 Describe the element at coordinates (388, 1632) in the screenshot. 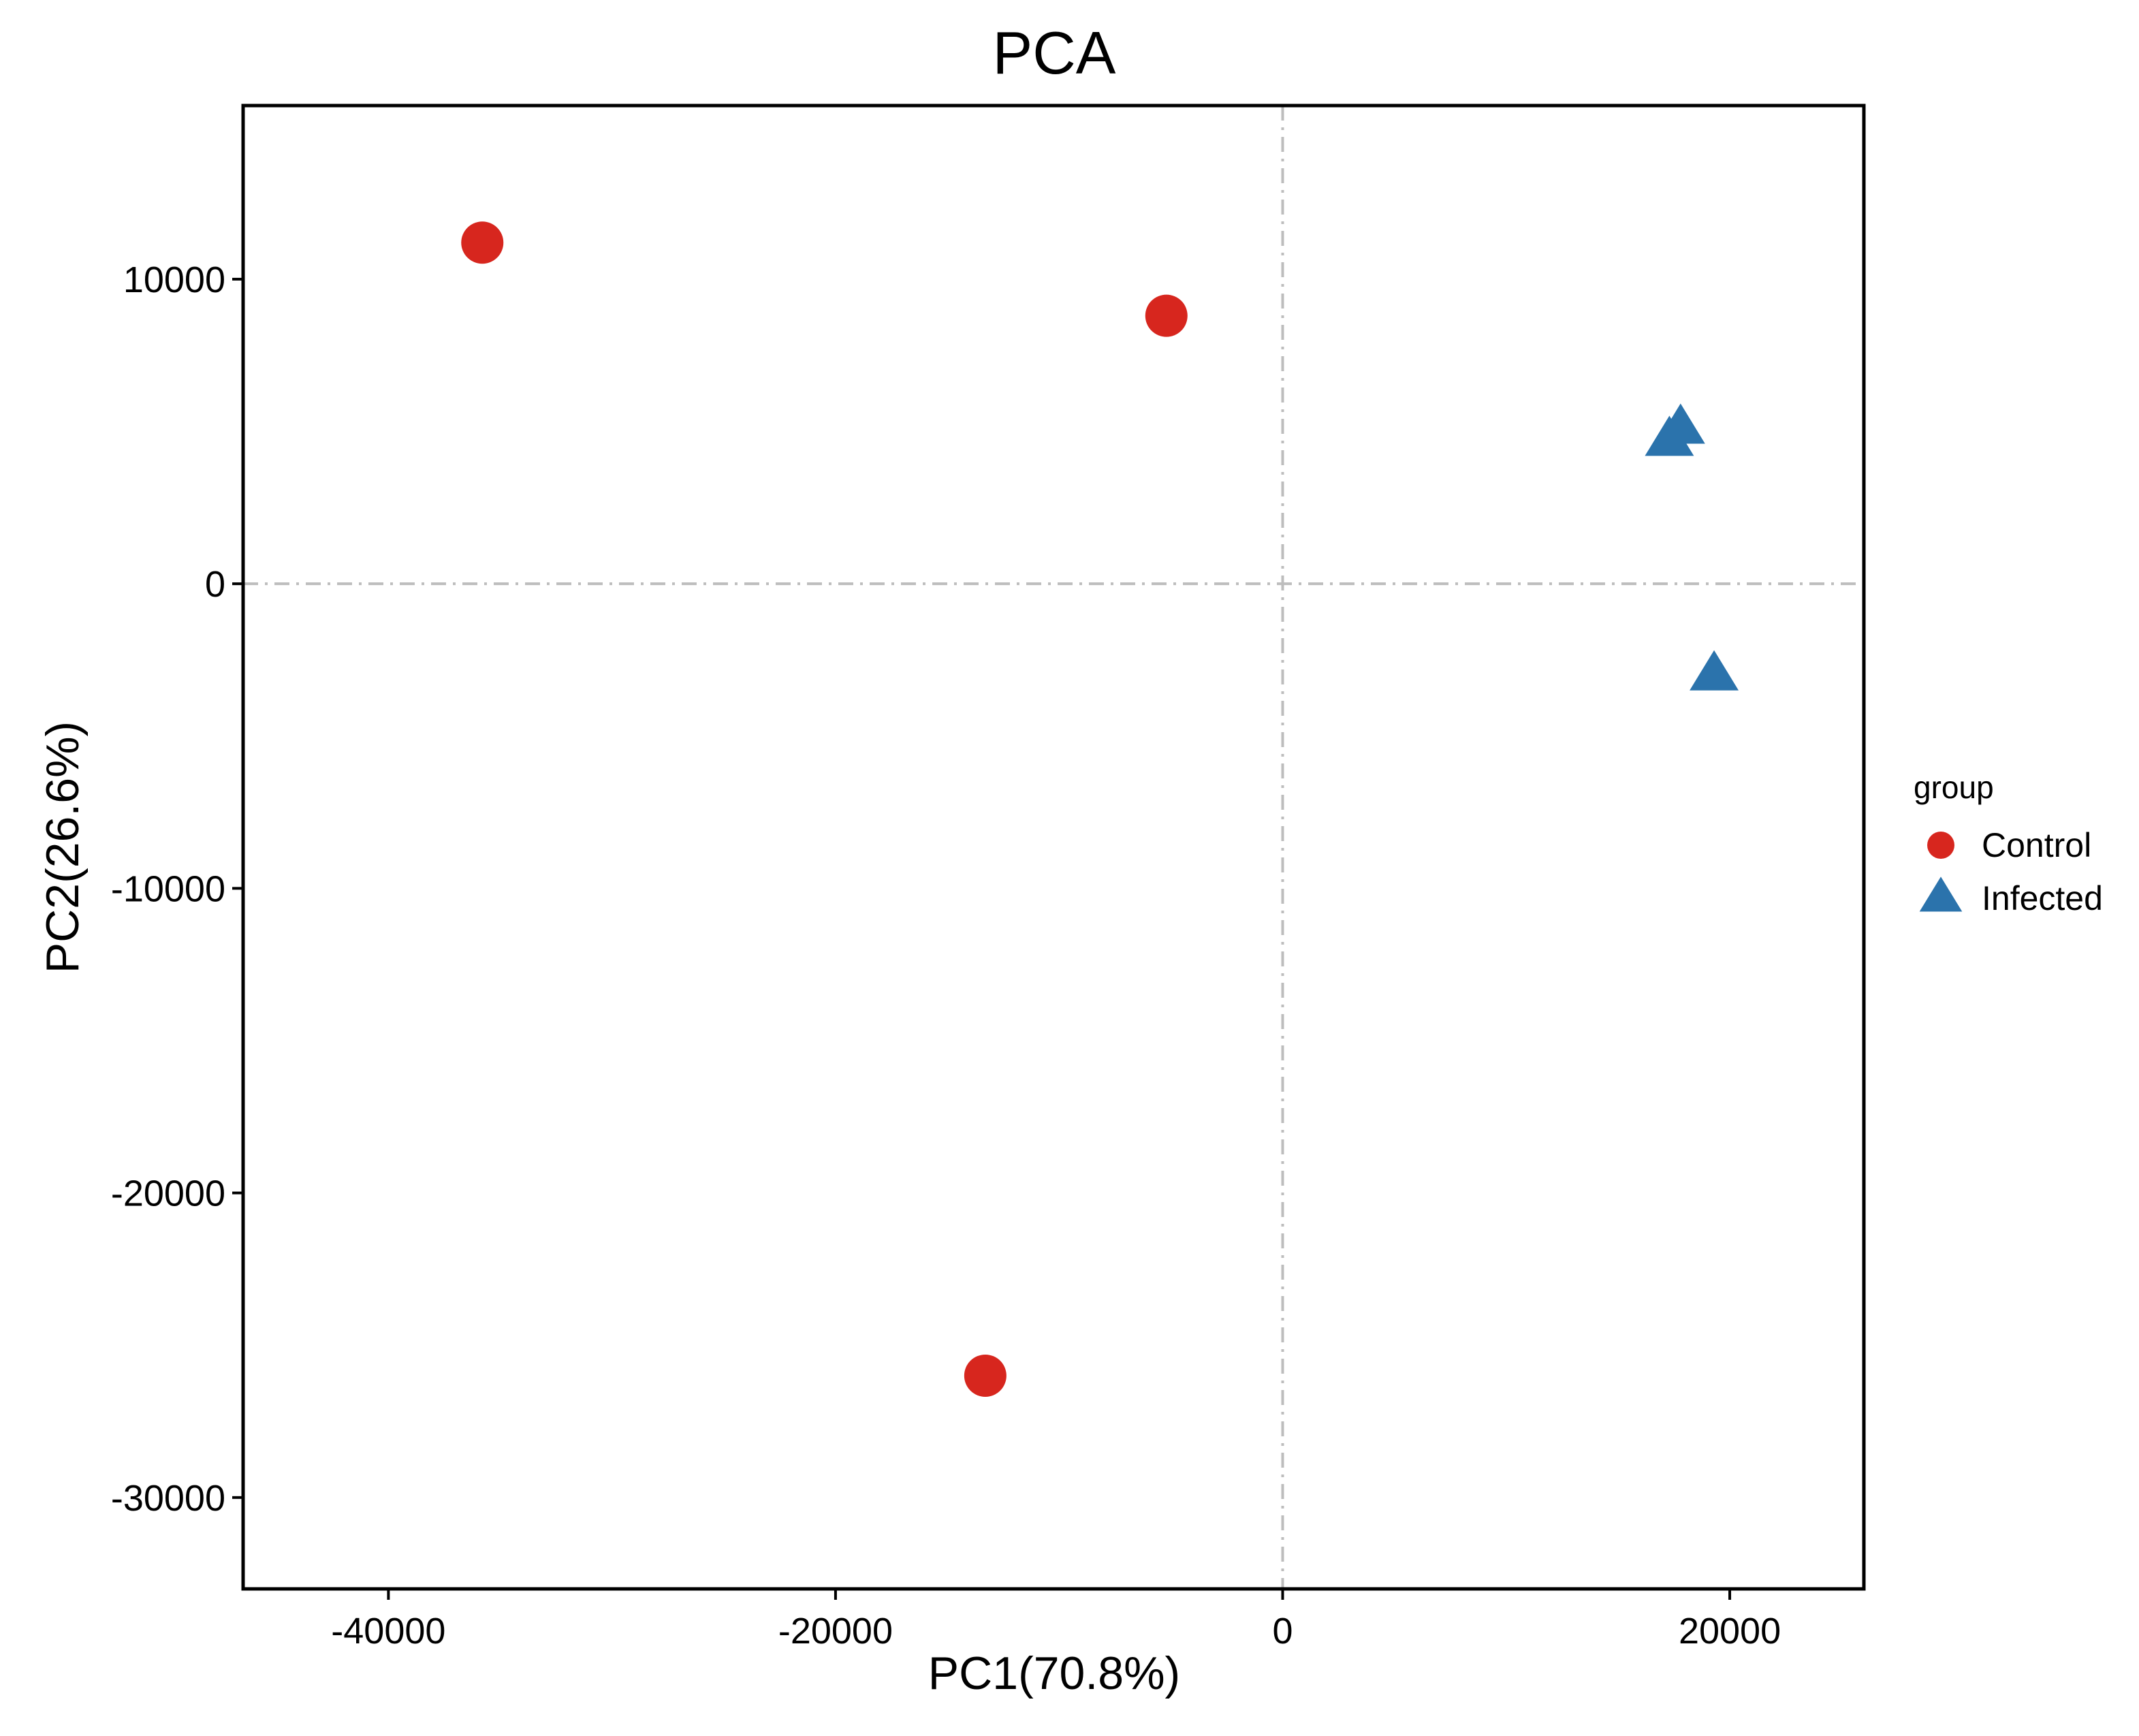

I see `x-tick-label: -40000` at that location.